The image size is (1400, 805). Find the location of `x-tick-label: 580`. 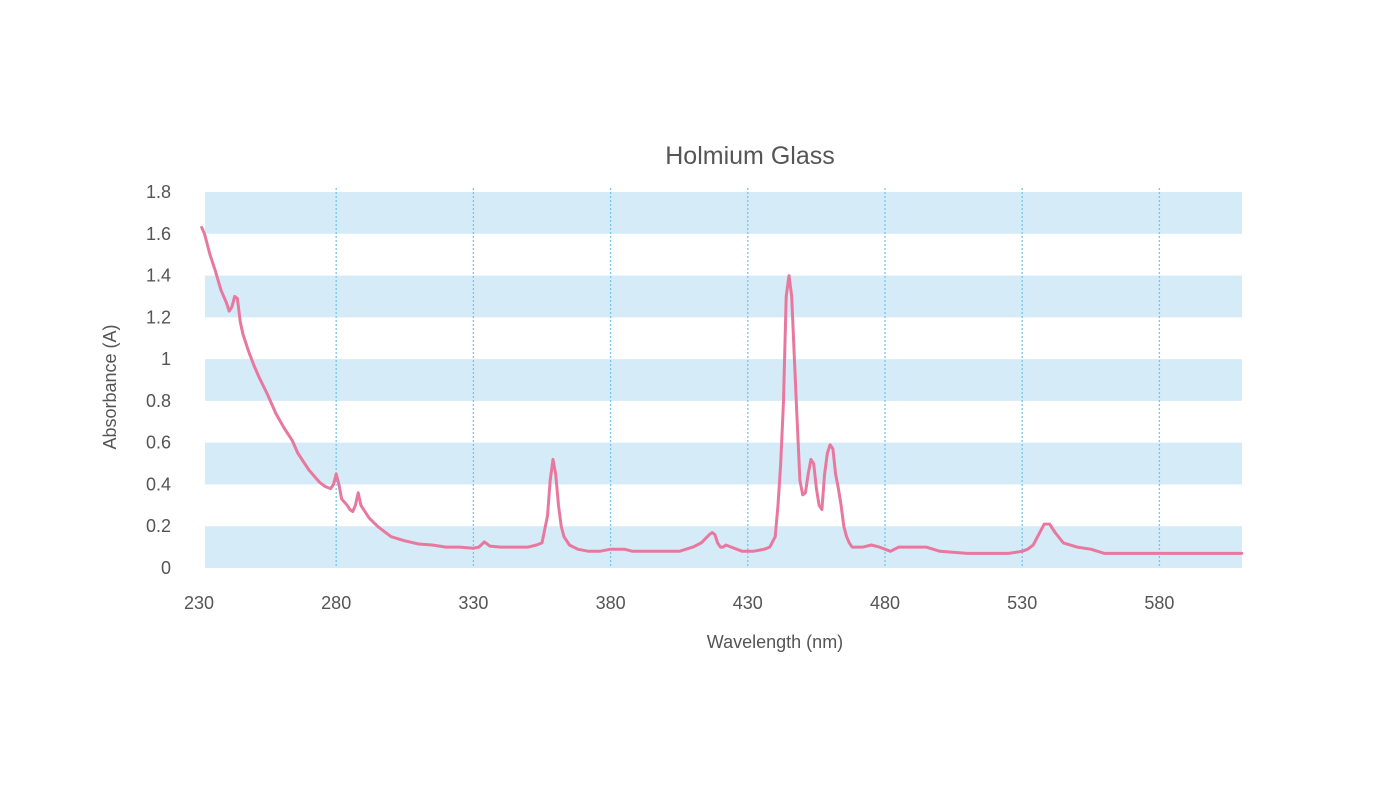

x-tick-label: 580 is located at coordinates (1159, 603).